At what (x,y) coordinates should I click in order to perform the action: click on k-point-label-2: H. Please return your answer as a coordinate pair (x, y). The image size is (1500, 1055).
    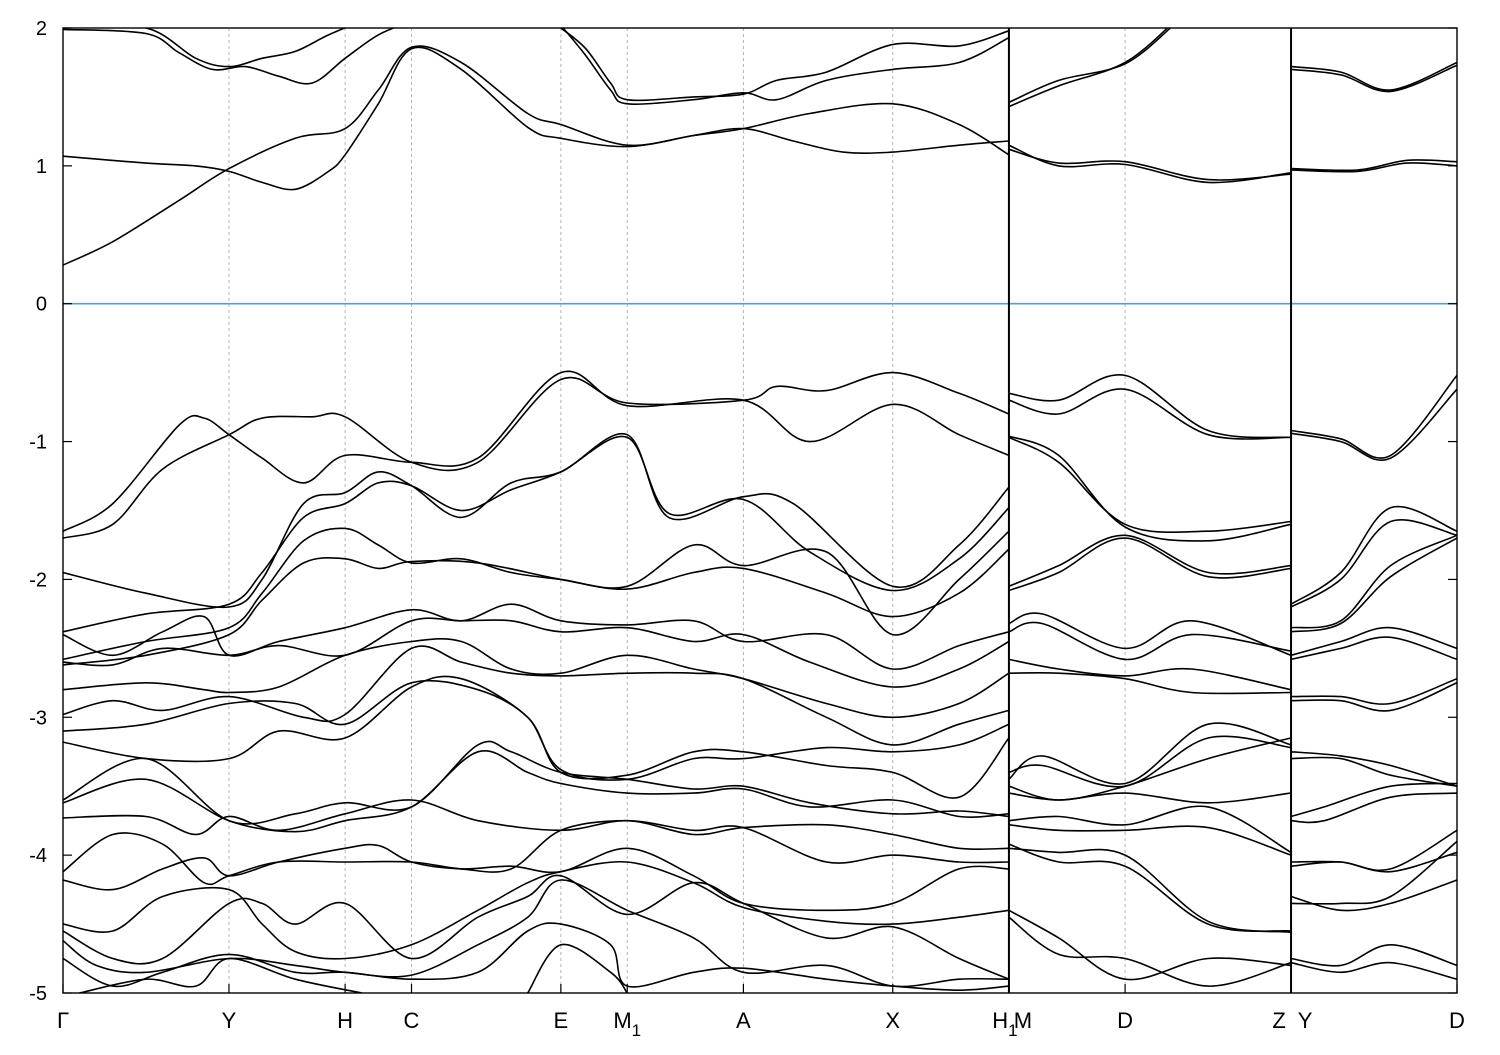
    Looking at the image, I should click on (345, 1020).